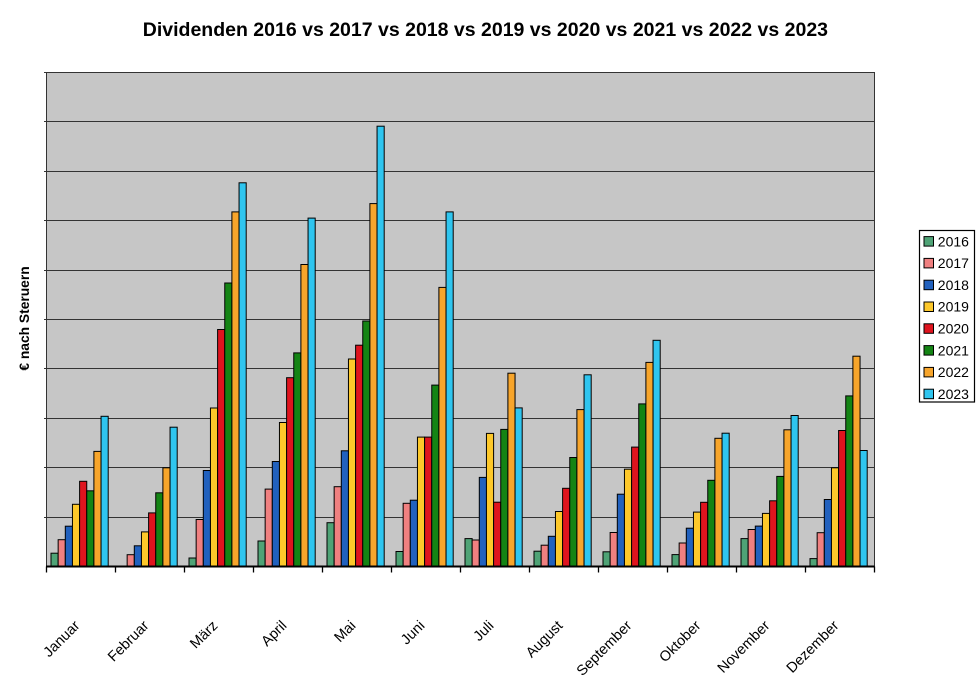 This screenshot has height=700, width=978. I want to click on svg-text: 2017, so click(953, 263).